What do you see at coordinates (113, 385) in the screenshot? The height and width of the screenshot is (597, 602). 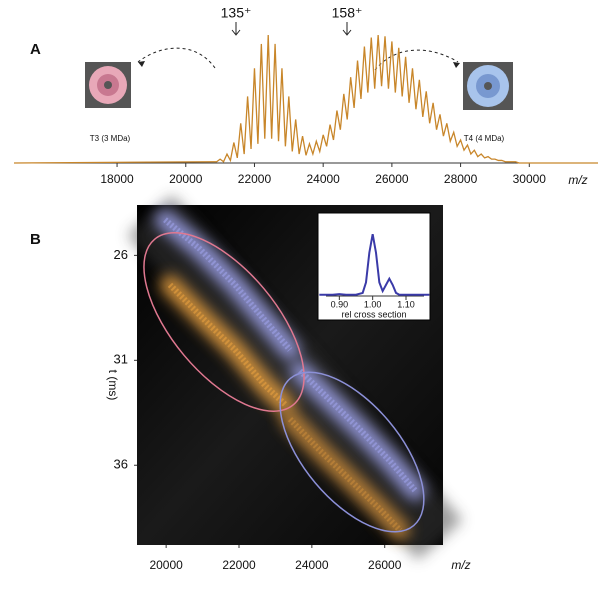 I see `y-axis-label: t (ms)` at bounding box center [113, 385].